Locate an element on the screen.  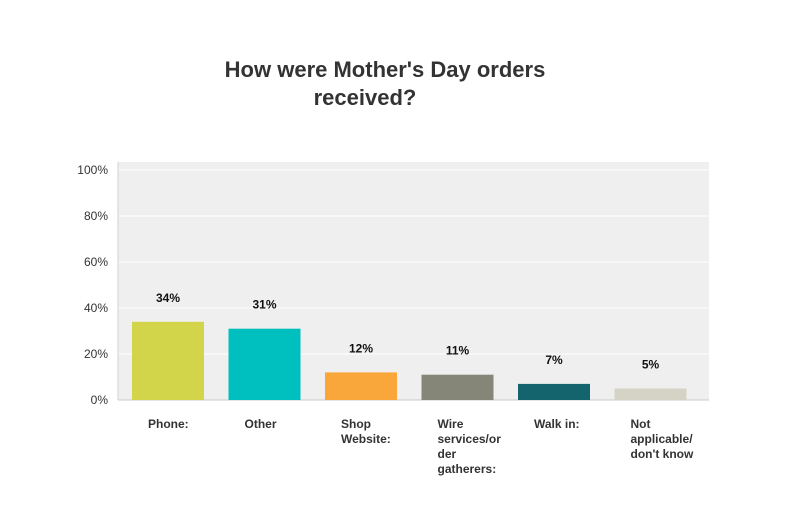
category-label: Phone: is located at coordinates (168, 424).